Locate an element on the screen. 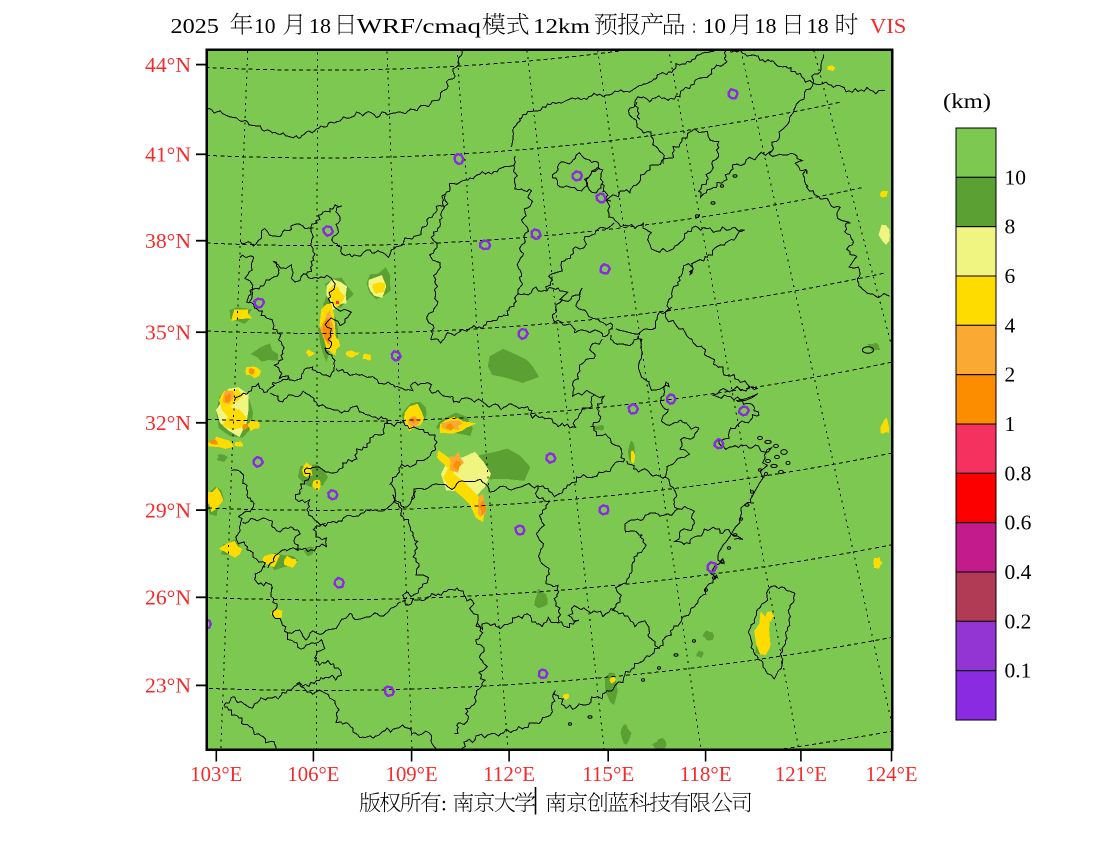  svg-text: 23°N is located at coordinates (168, 686).